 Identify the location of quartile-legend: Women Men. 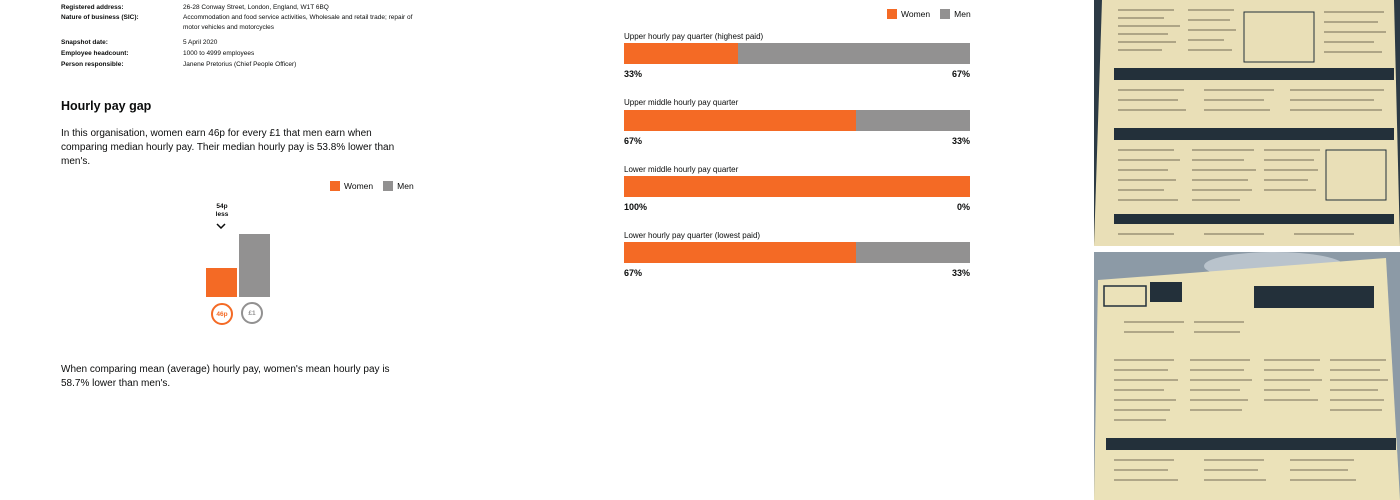
(929, 14).